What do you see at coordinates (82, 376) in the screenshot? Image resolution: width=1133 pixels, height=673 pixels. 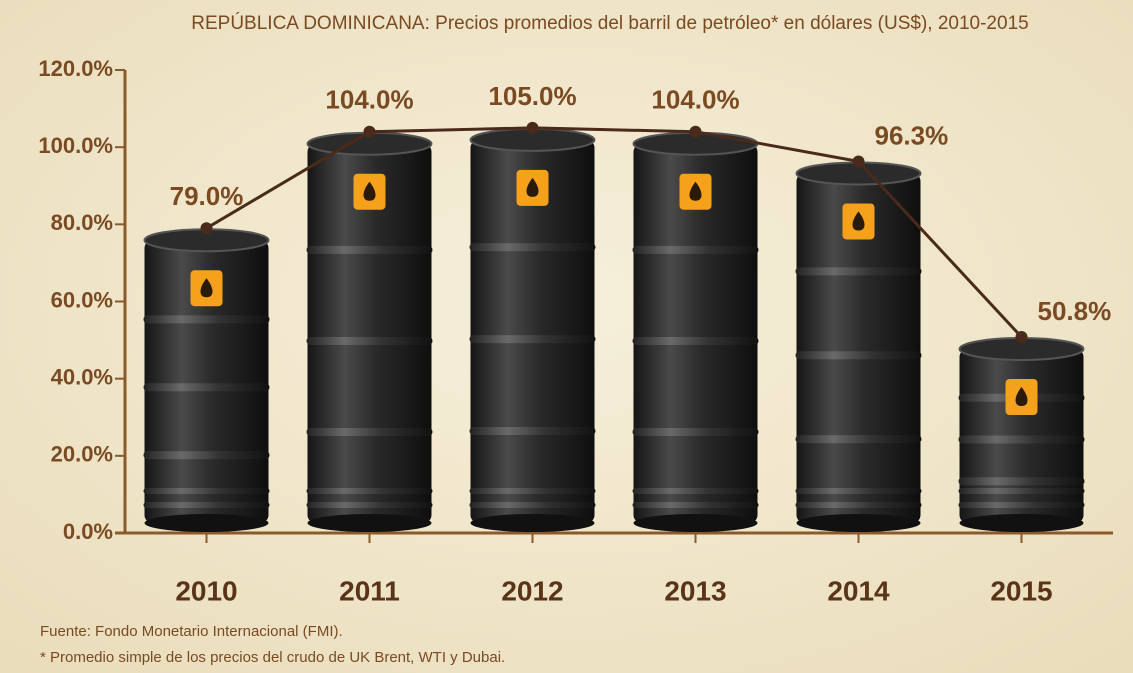 I see `y-tick-label: 40.0%` at bounding box center [82, 376].